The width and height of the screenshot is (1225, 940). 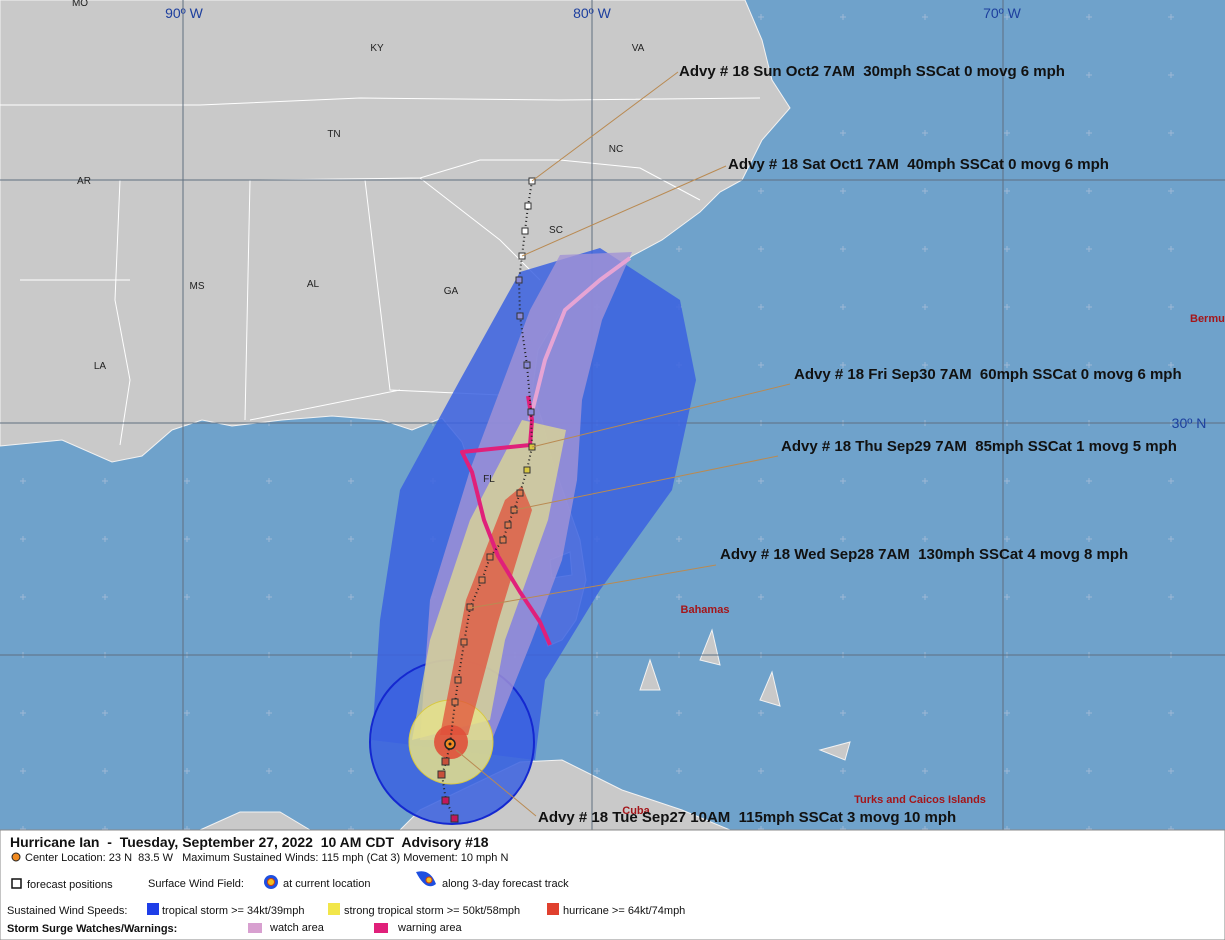 What do you see at coordinates (616, 149) in the screenshot?
I see `state-label: NC` at bounding box center [616, 149].